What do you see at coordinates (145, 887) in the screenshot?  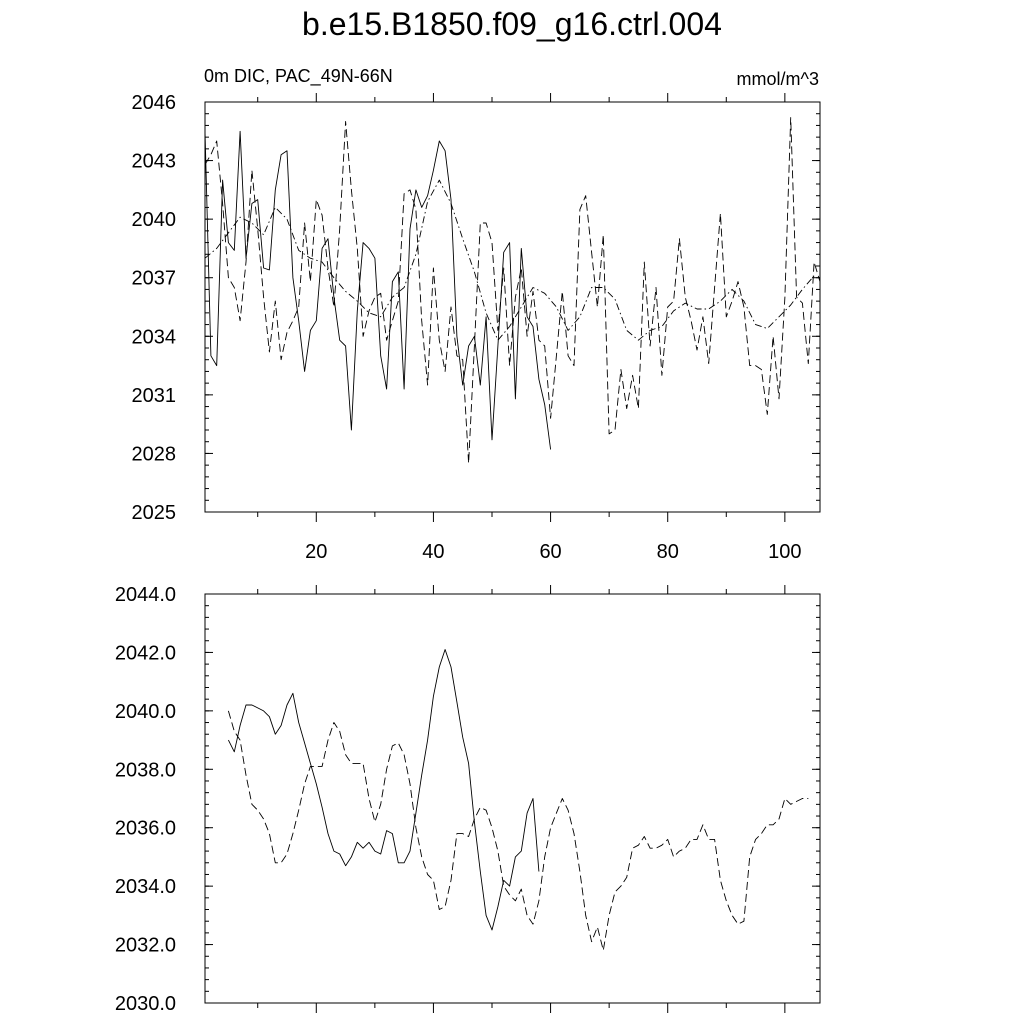 I see `y-tick-label: 2034.0` at bounding box center [145, 887].